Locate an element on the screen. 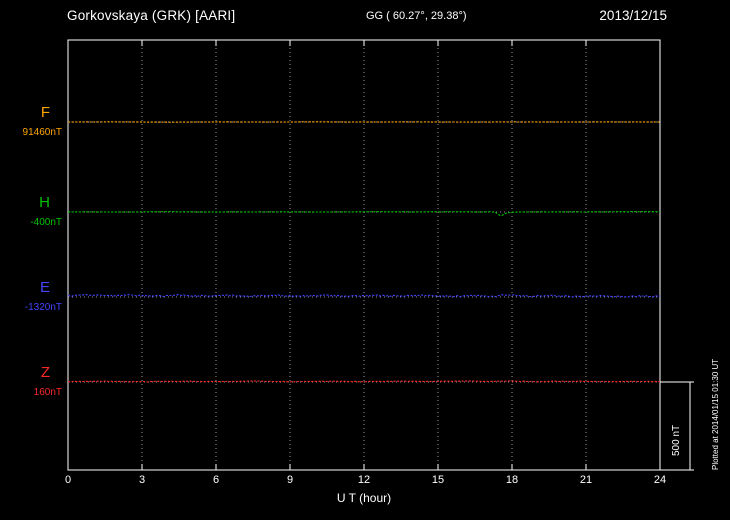 Image resolution: width=730 pixels, height=520 pixels. plotted-at-note: Plotted at 2014/01/15 01:30 UT is located at coordinates (715, 414).